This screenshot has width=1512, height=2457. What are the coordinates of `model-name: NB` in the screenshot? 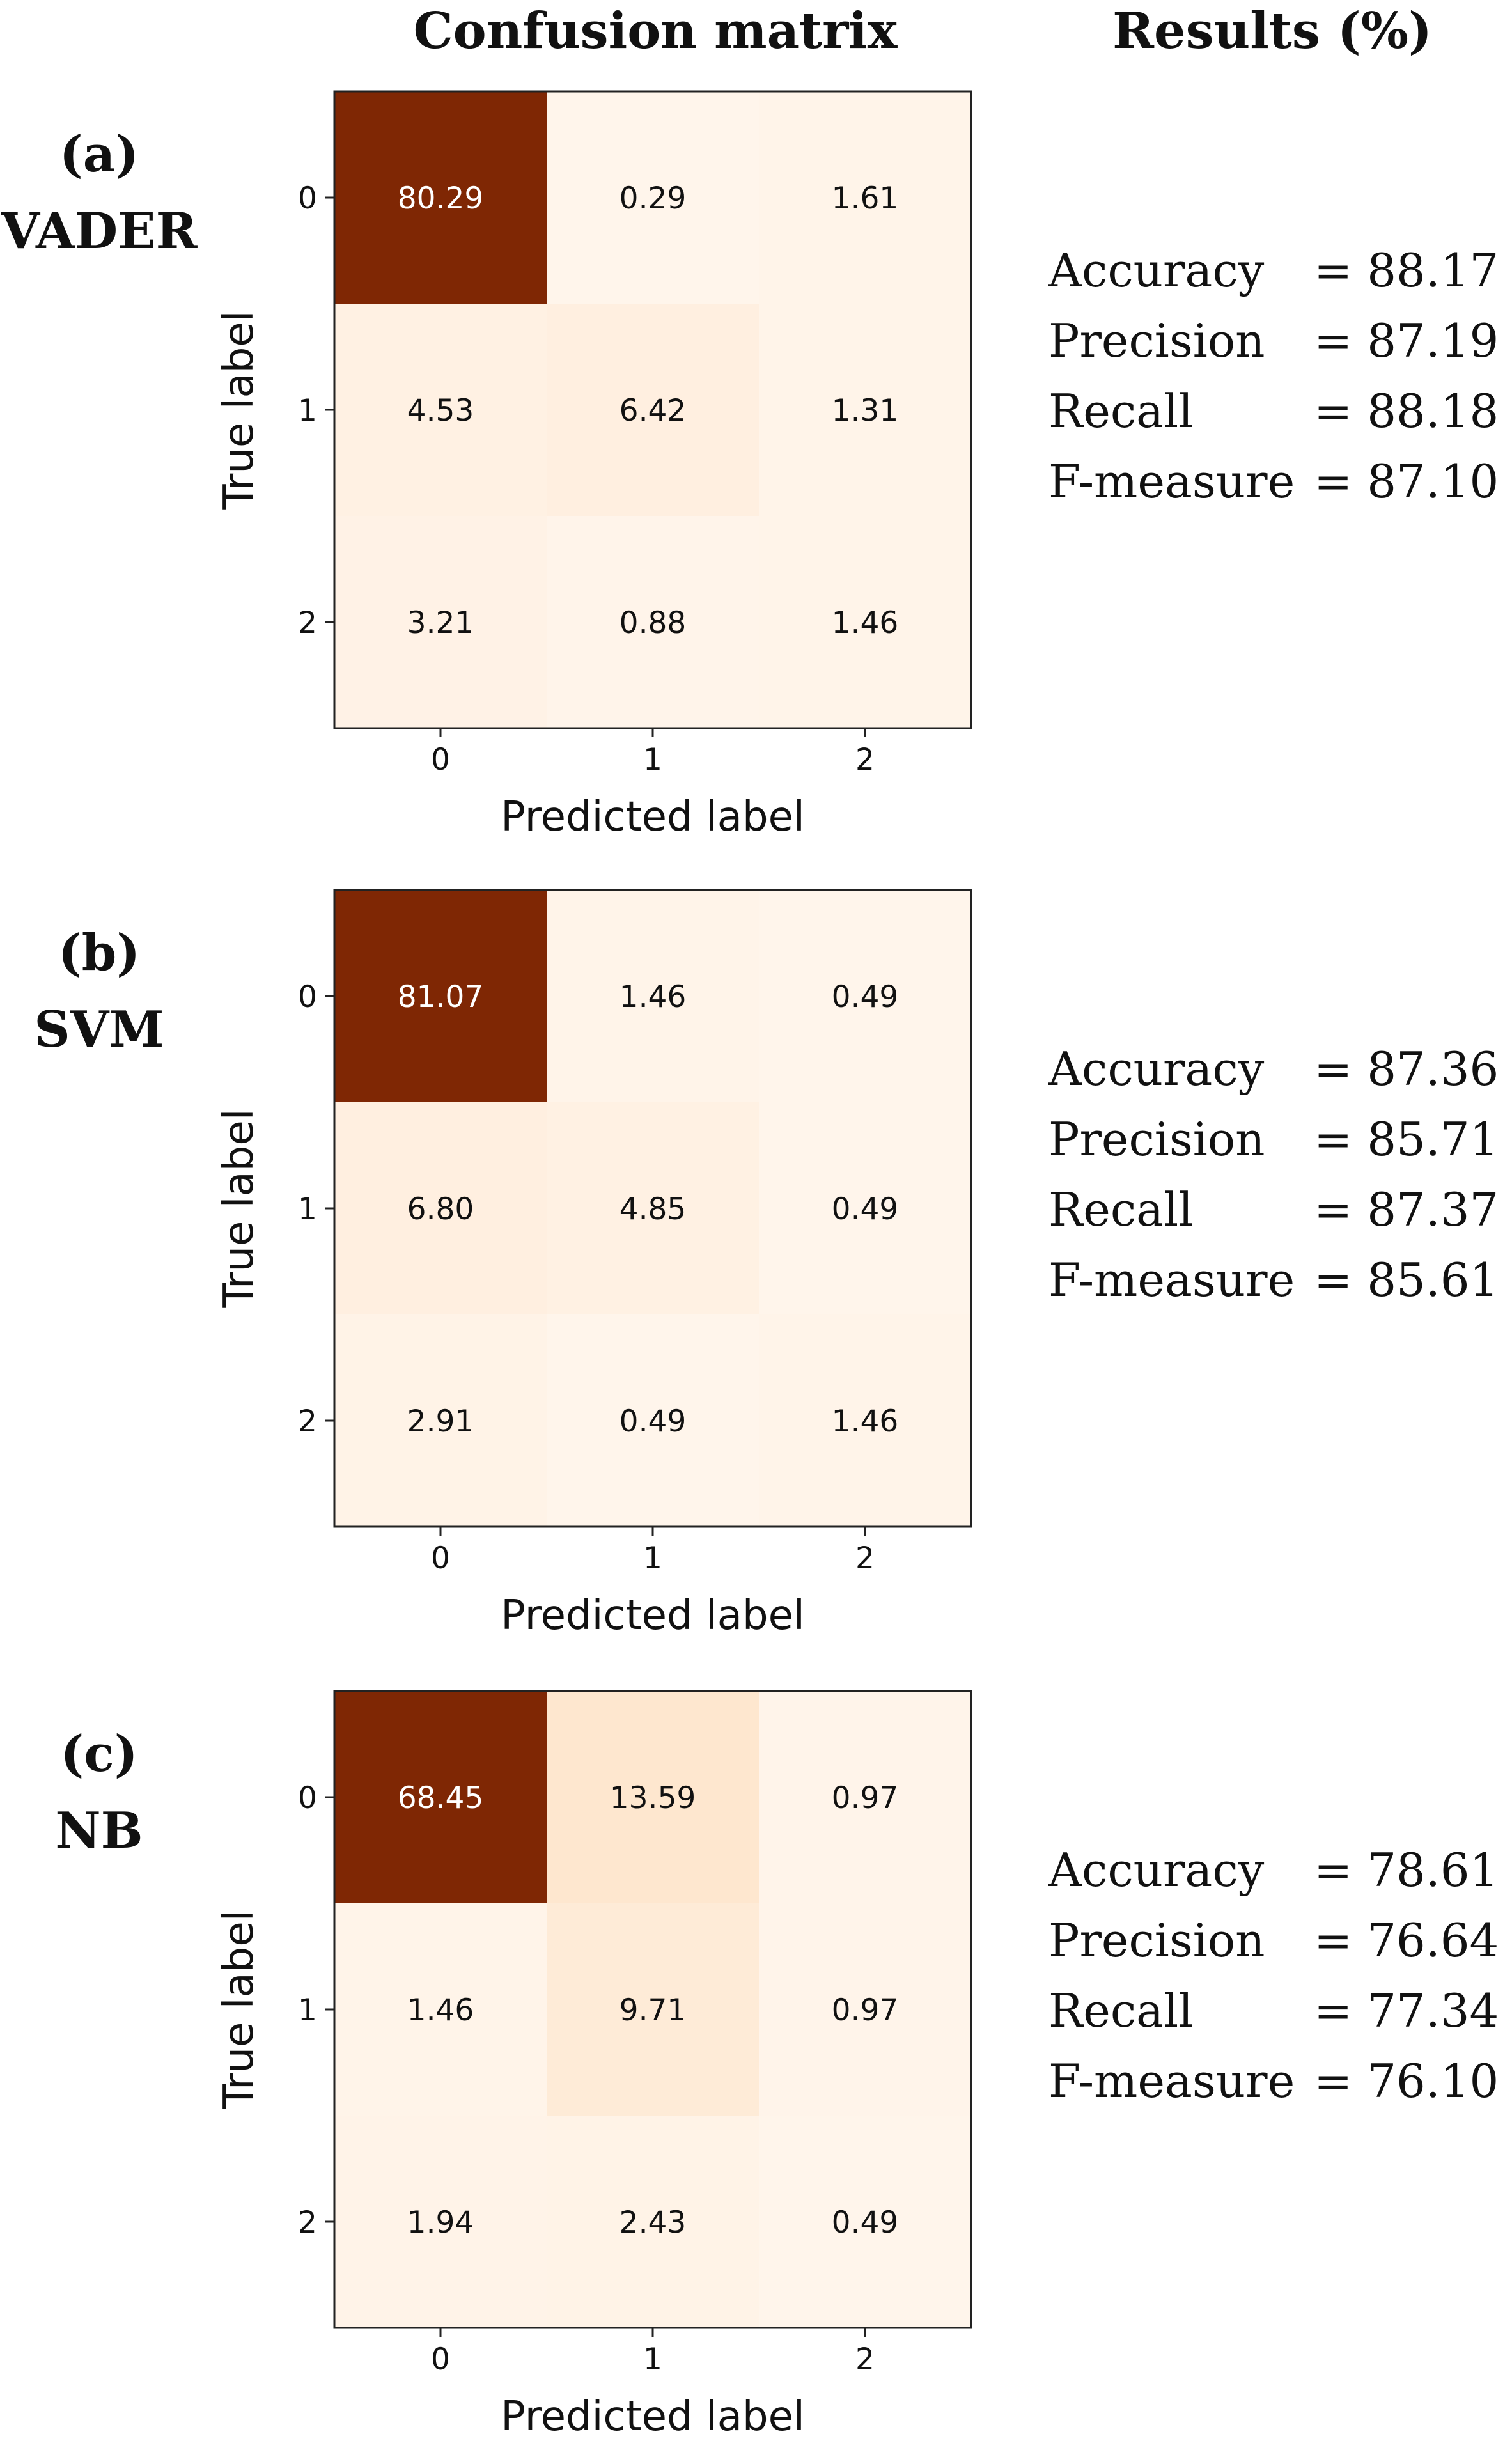 It's located at (99, 1831).